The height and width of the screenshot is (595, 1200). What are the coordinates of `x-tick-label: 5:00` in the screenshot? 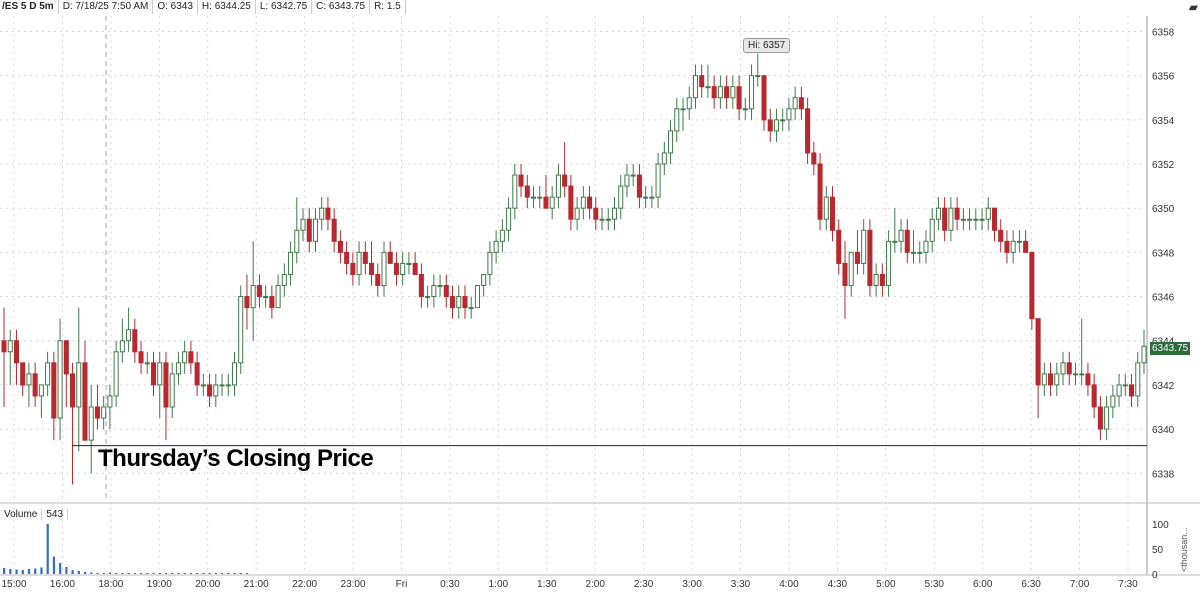 It's located at (886, 584).